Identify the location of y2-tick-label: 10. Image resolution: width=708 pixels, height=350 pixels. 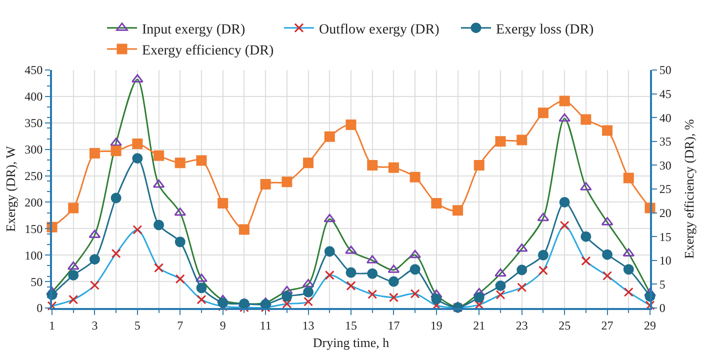
(665, 261).